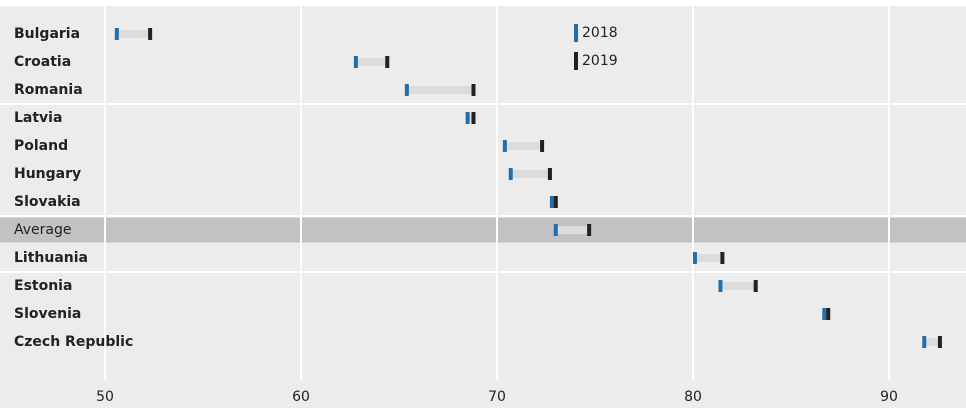  Describe the element at coordinates (105, 397) in the screenshot. I see `x-tick-label: 50` at that location.